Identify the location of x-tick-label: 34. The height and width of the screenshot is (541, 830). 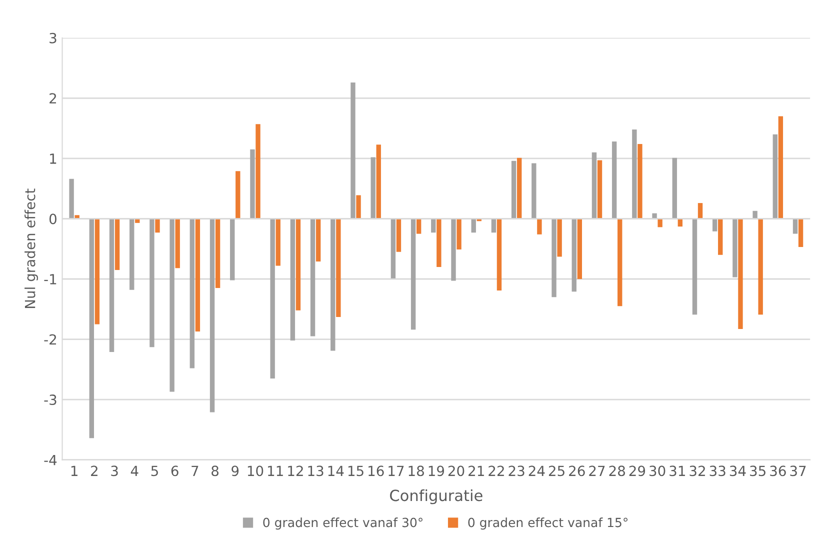
(738, 471).